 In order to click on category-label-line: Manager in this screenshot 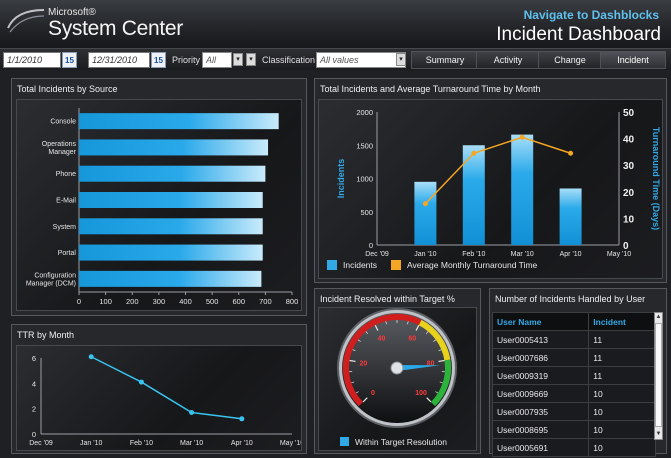, I will do `click(62, 152)`.